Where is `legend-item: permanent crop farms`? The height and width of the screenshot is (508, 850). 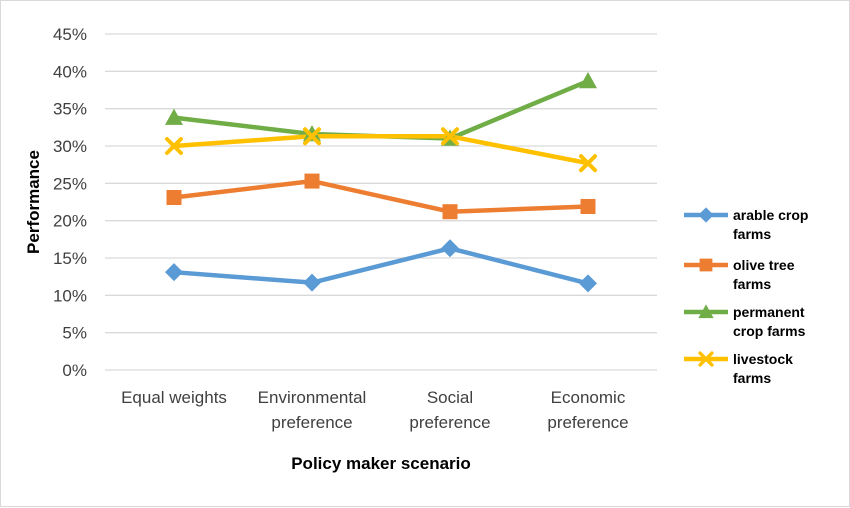
legend-item: permanent crop farms is located at coordinates (745, 321).